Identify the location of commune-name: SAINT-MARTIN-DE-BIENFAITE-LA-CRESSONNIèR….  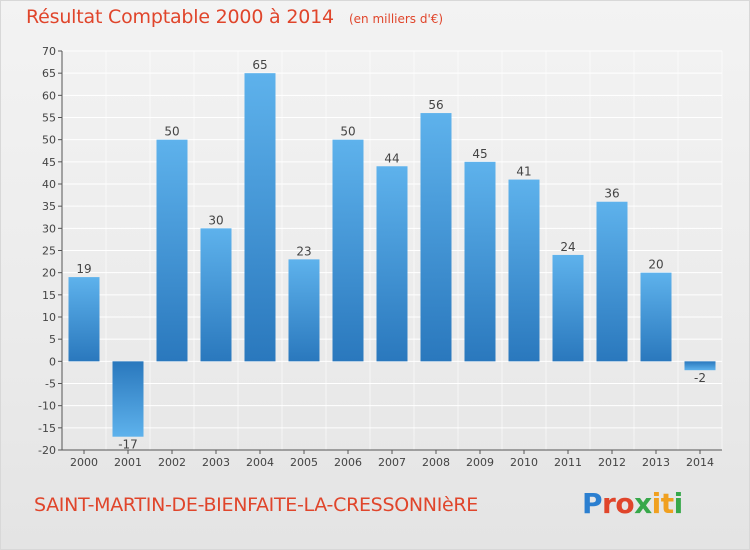
(256, 505).